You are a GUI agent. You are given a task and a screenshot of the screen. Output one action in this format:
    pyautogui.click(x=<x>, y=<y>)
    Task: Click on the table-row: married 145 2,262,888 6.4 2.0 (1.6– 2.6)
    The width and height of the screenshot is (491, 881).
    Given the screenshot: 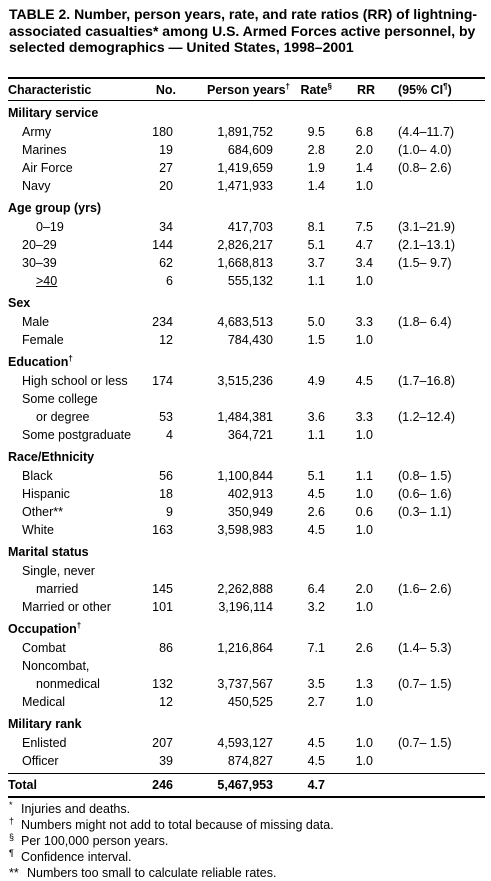 What is the action you would take?
    pyautogui.click(x=246, y=589)
    